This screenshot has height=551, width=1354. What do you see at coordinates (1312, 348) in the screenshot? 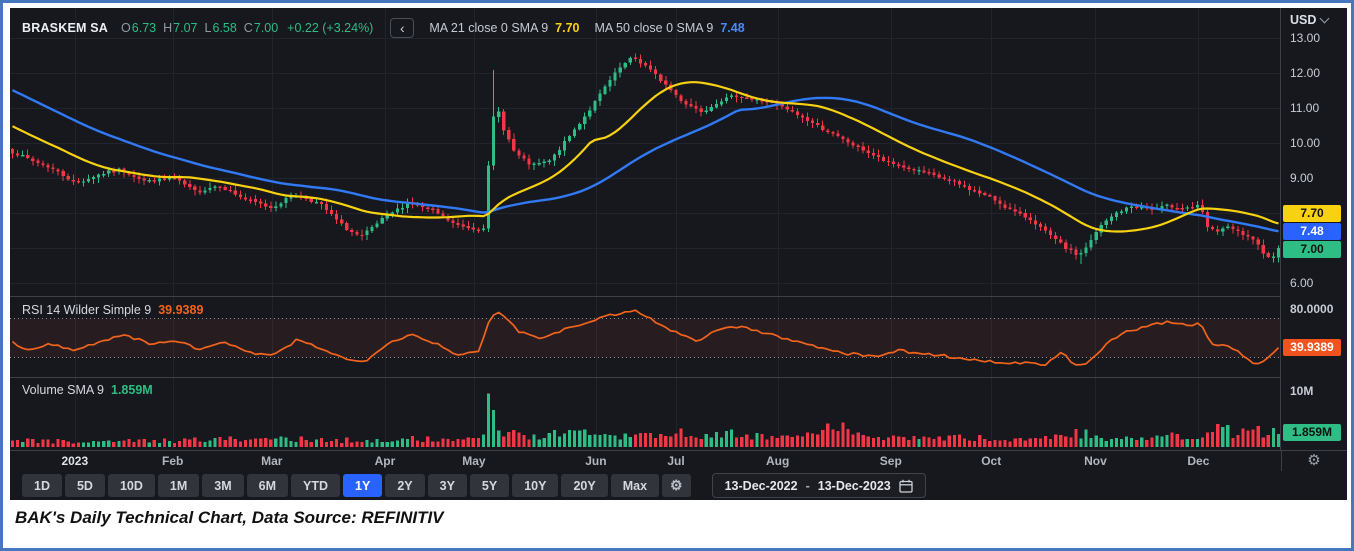
I see `rsi-value-badge: 39.9389` at bounding box center [1312, 348].